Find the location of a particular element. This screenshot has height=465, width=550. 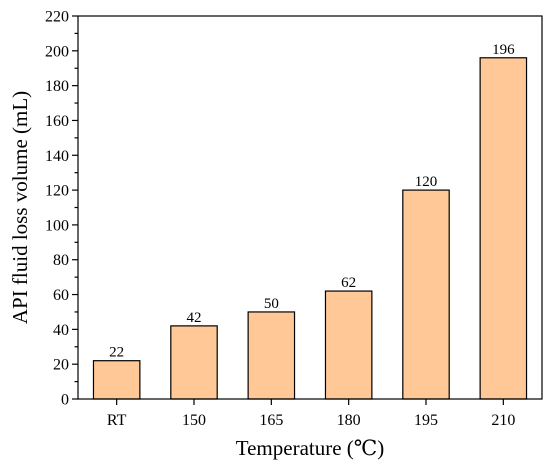

x-tick-label: 195 is located at coordinates (426, 420).